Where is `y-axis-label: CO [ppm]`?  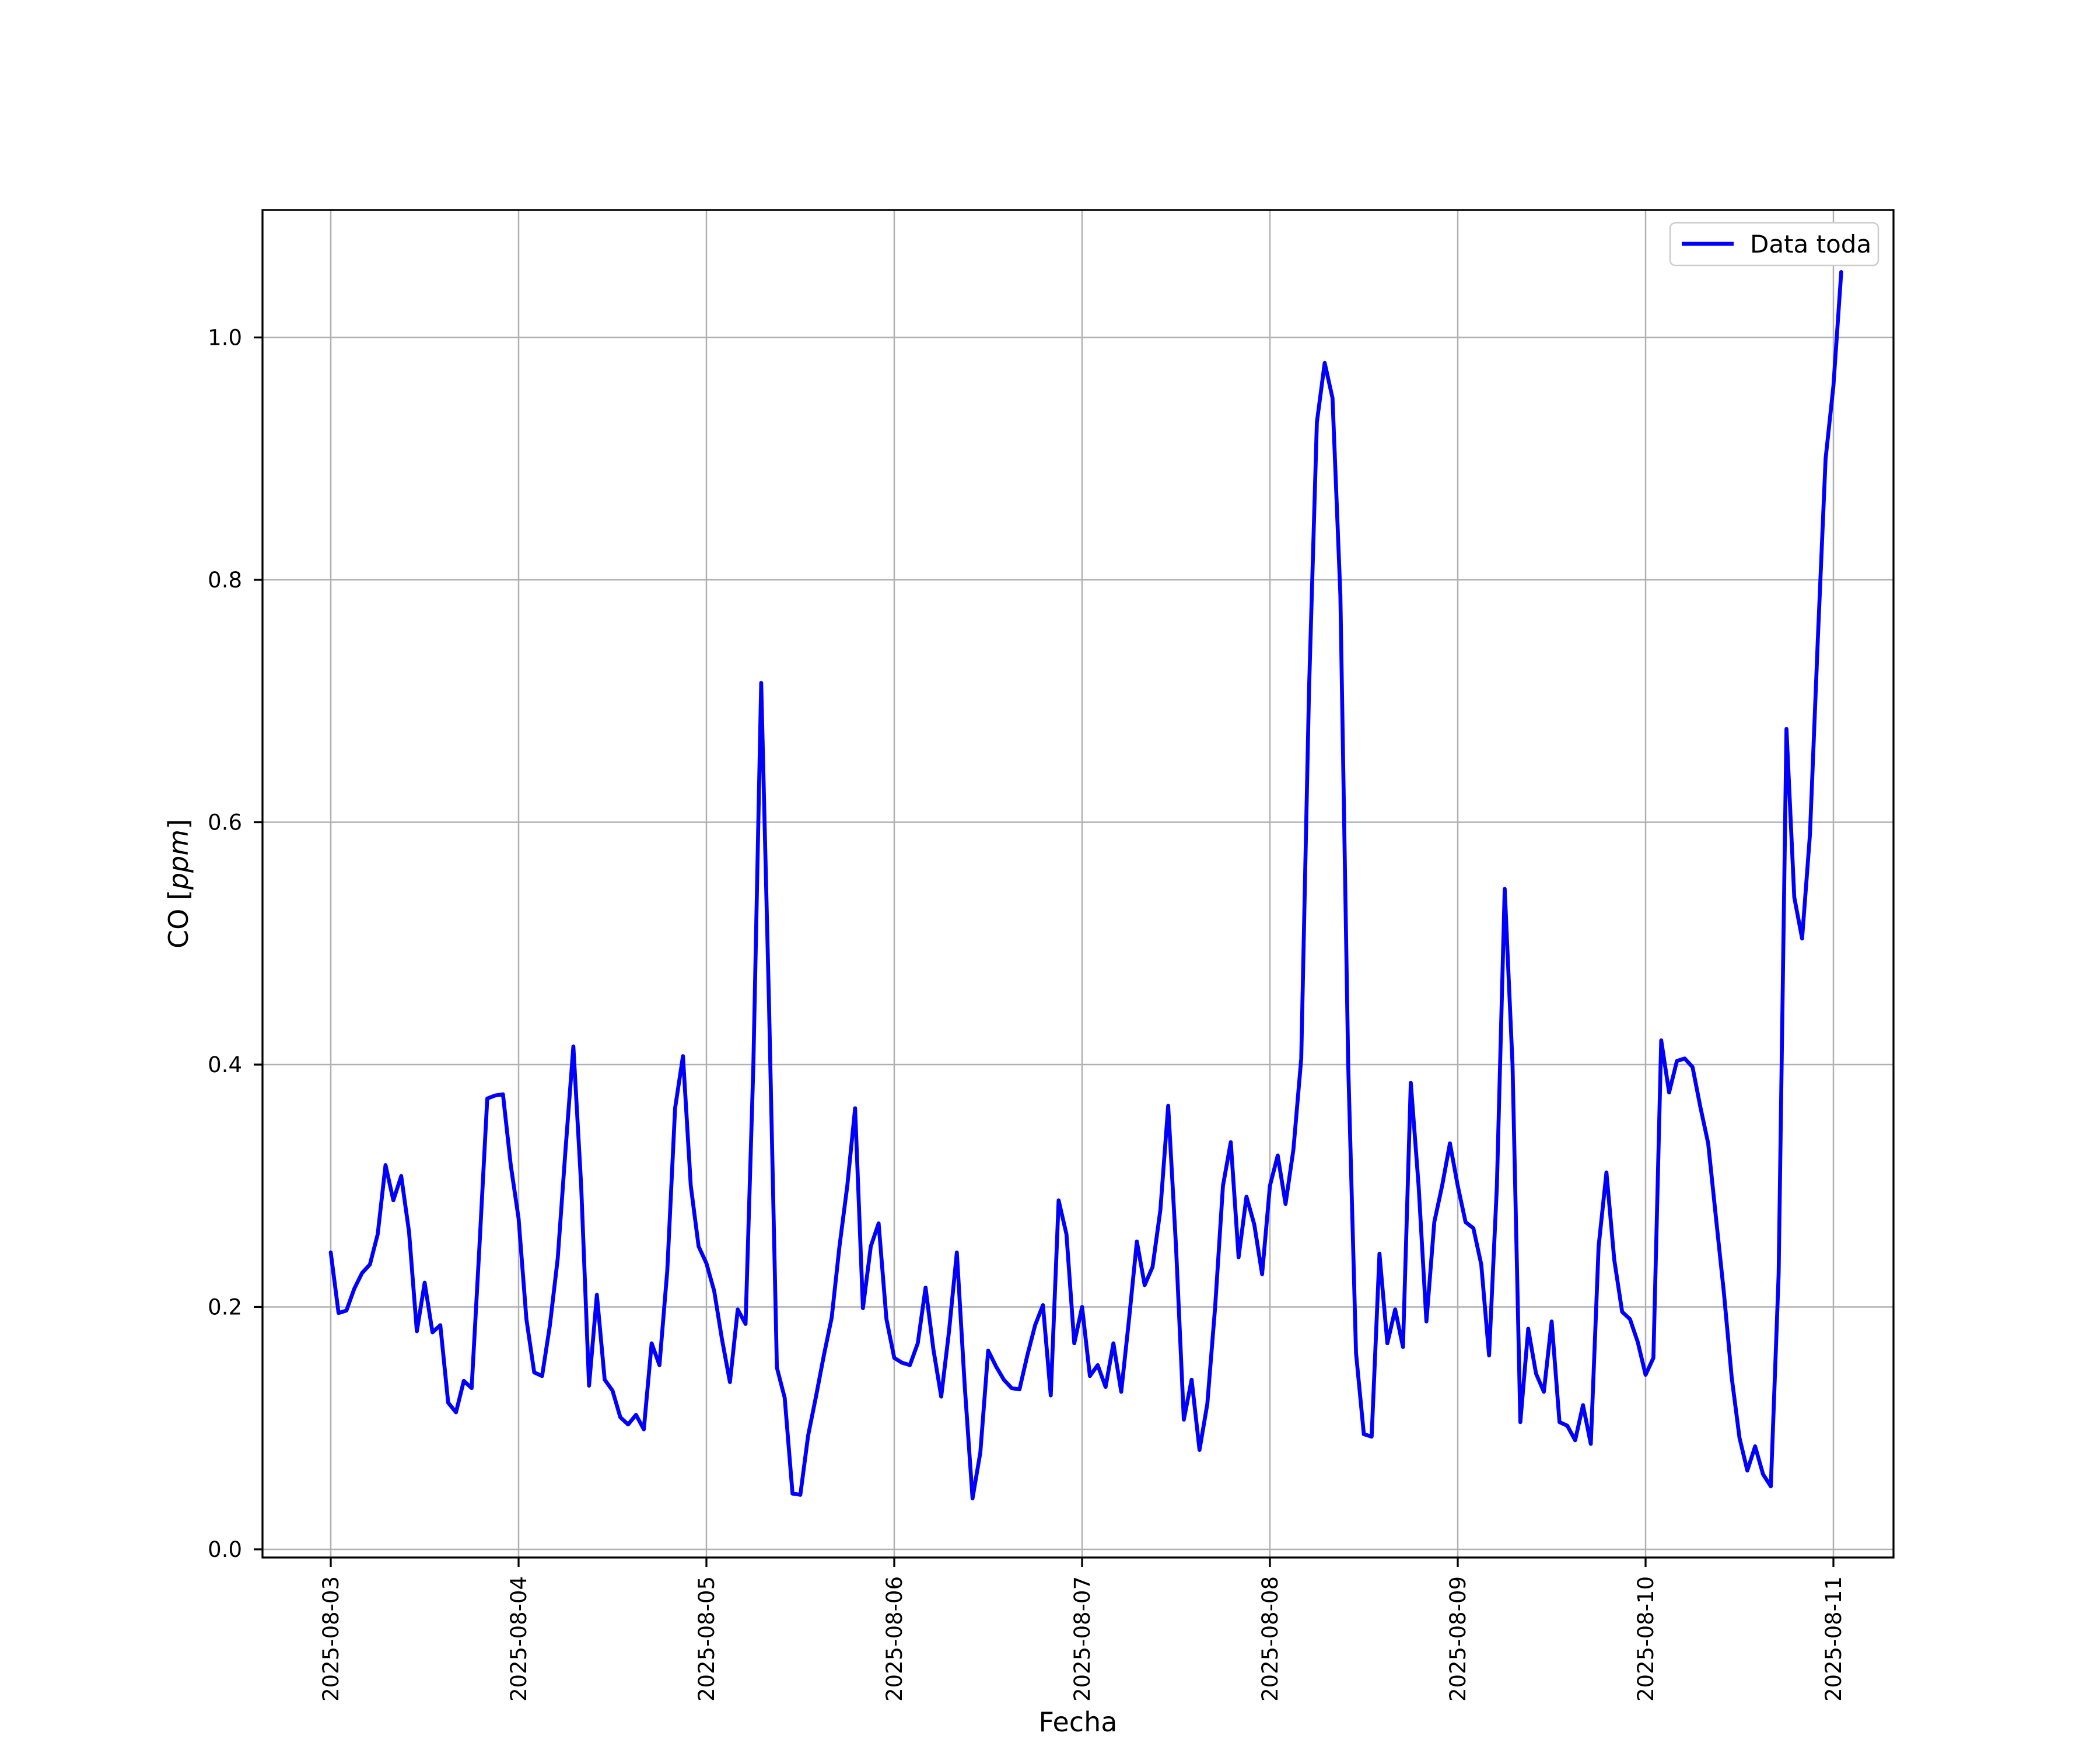
y-axis-label: CO [ppm] is located at coordinates (178, 884).